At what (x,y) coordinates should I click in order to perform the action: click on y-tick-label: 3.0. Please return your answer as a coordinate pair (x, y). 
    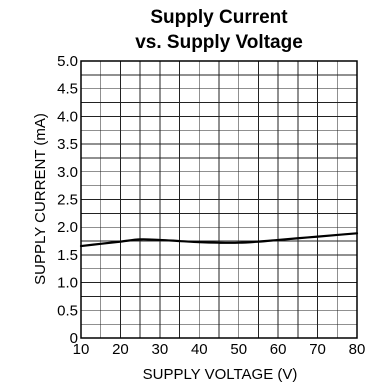
    Looking at the image, I should click on (67, 172).